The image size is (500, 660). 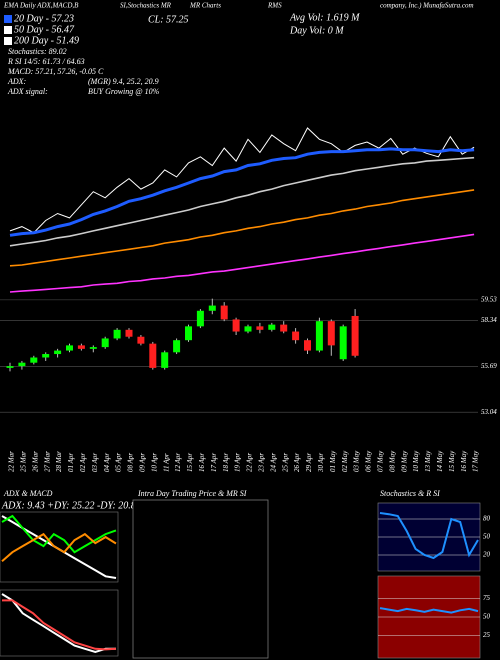 I want to click on x-tick-label: 17 May, so click(x=476, y=461).